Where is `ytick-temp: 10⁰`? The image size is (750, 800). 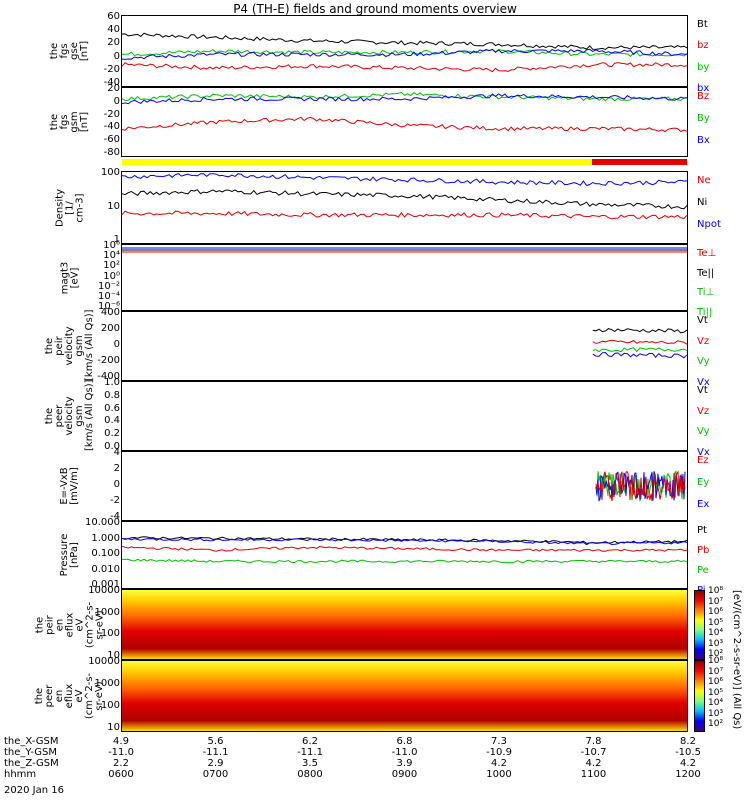 ytick-temp: 10⁰ is located at coordinates (111, 276).